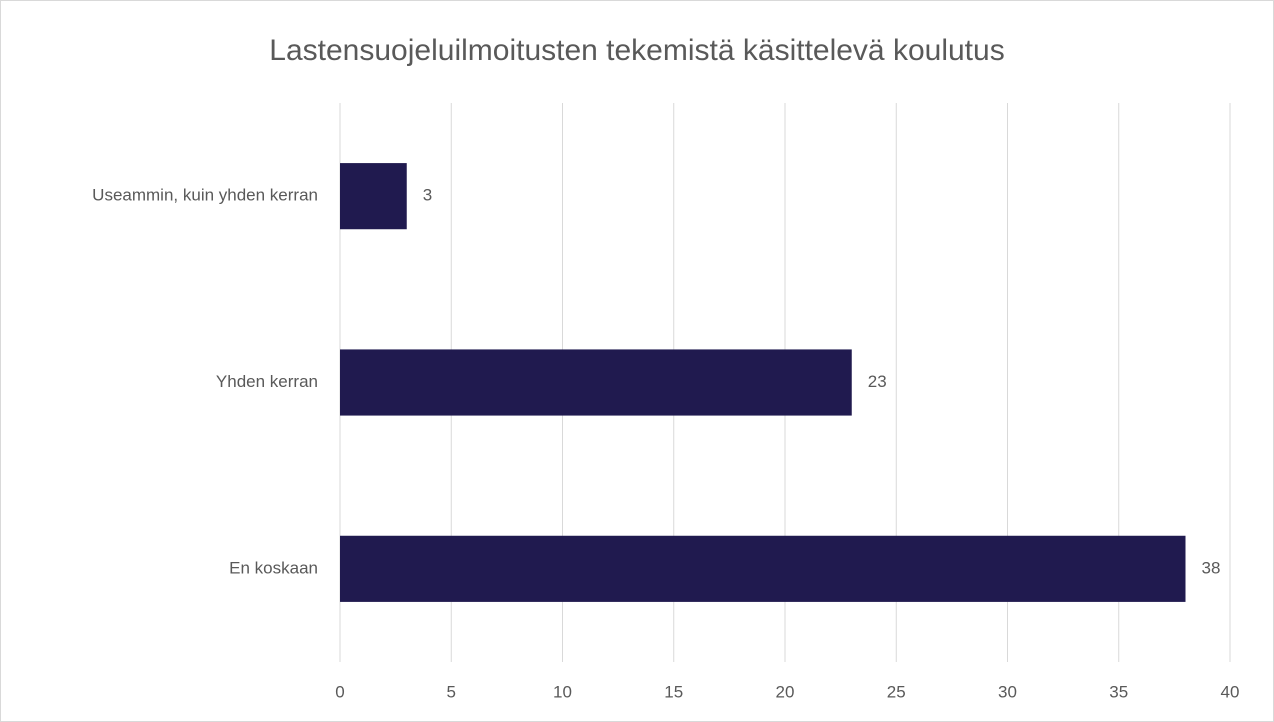 This screenshot has height=722, width=1274. I want to click on x-tick-label: 15, so click(673, 691).